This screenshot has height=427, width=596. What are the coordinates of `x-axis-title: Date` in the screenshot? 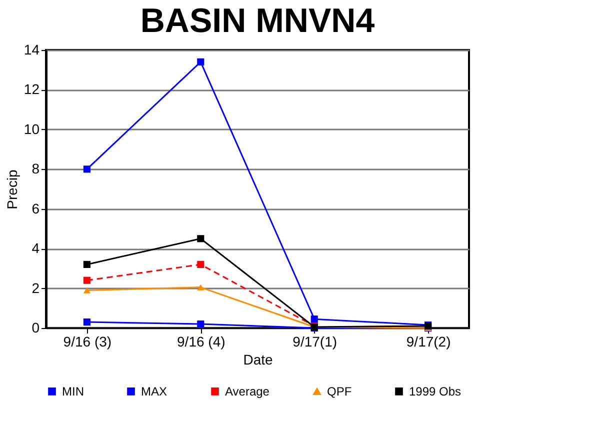 It's located at (258, 360).